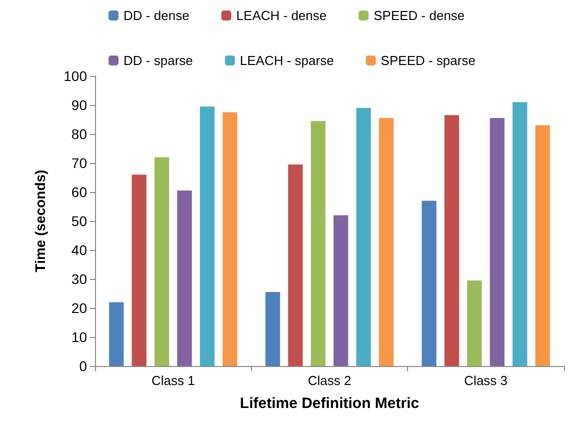  I want to click on y-tick-label: 60, so click(79, 192).